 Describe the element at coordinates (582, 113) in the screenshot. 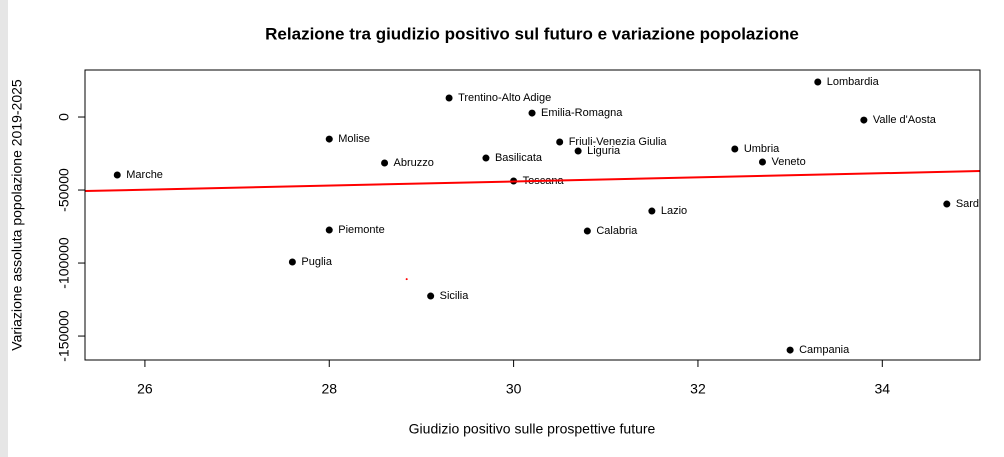

I see `point-label: Emilia-Romagna` at that location.